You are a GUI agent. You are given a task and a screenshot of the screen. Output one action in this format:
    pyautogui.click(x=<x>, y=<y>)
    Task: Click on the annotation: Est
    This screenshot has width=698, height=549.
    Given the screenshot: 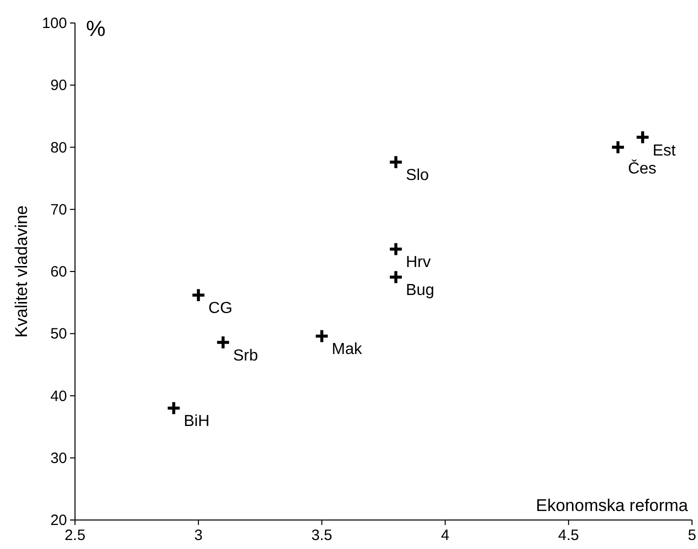 What is the action you would take?
    pyautogui.click(x=664, y=151)
    